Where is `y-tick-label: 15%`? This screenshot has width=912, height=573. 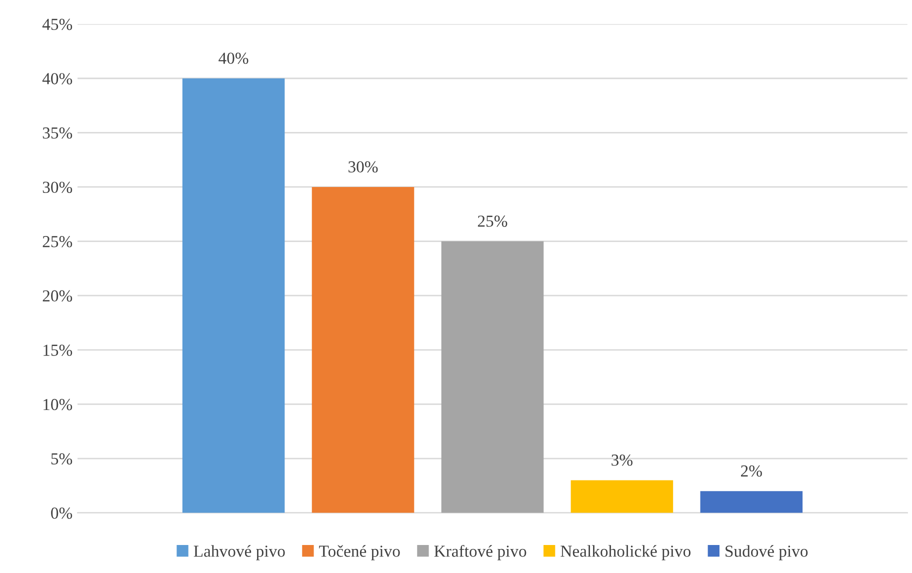 y-tick-label: 15% is located at coordinates (58, 350).